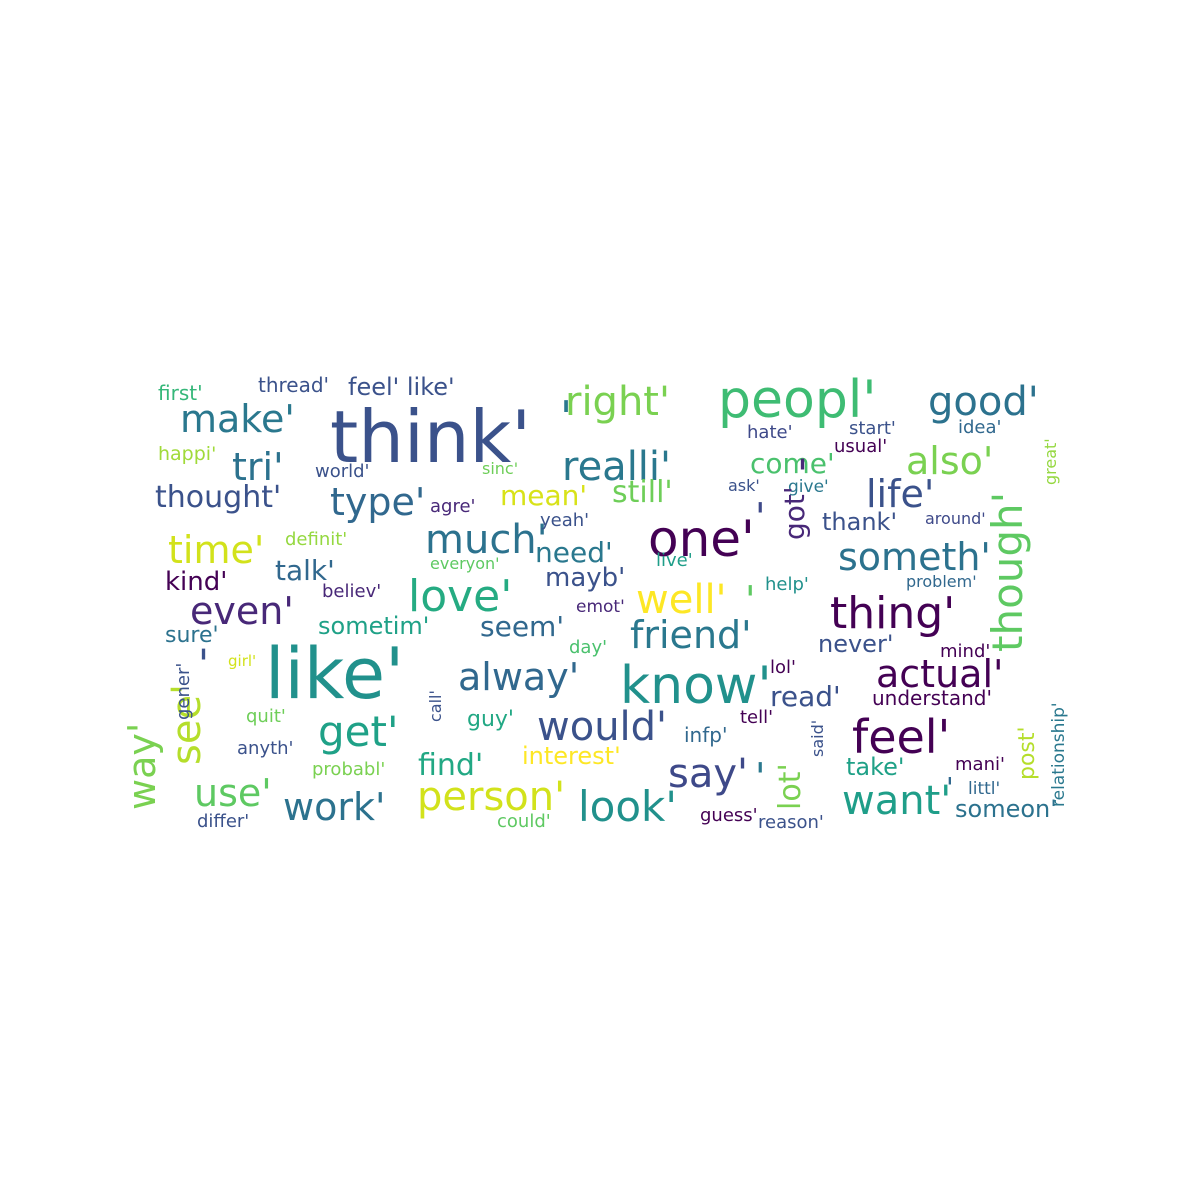  What do you see at coordinates (965, 651) in the screenshot?
I see `cloud-word: mind'` at bounding box center [965, 651].